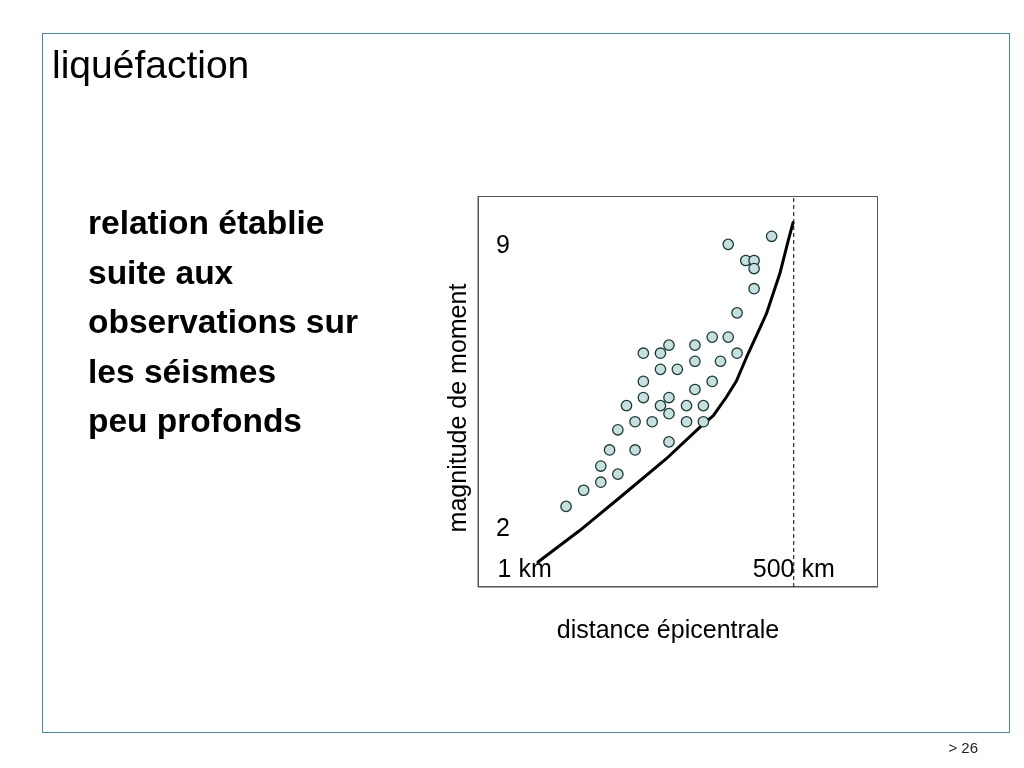  I want to click on y-tick-label: 2, so click(503, 526).